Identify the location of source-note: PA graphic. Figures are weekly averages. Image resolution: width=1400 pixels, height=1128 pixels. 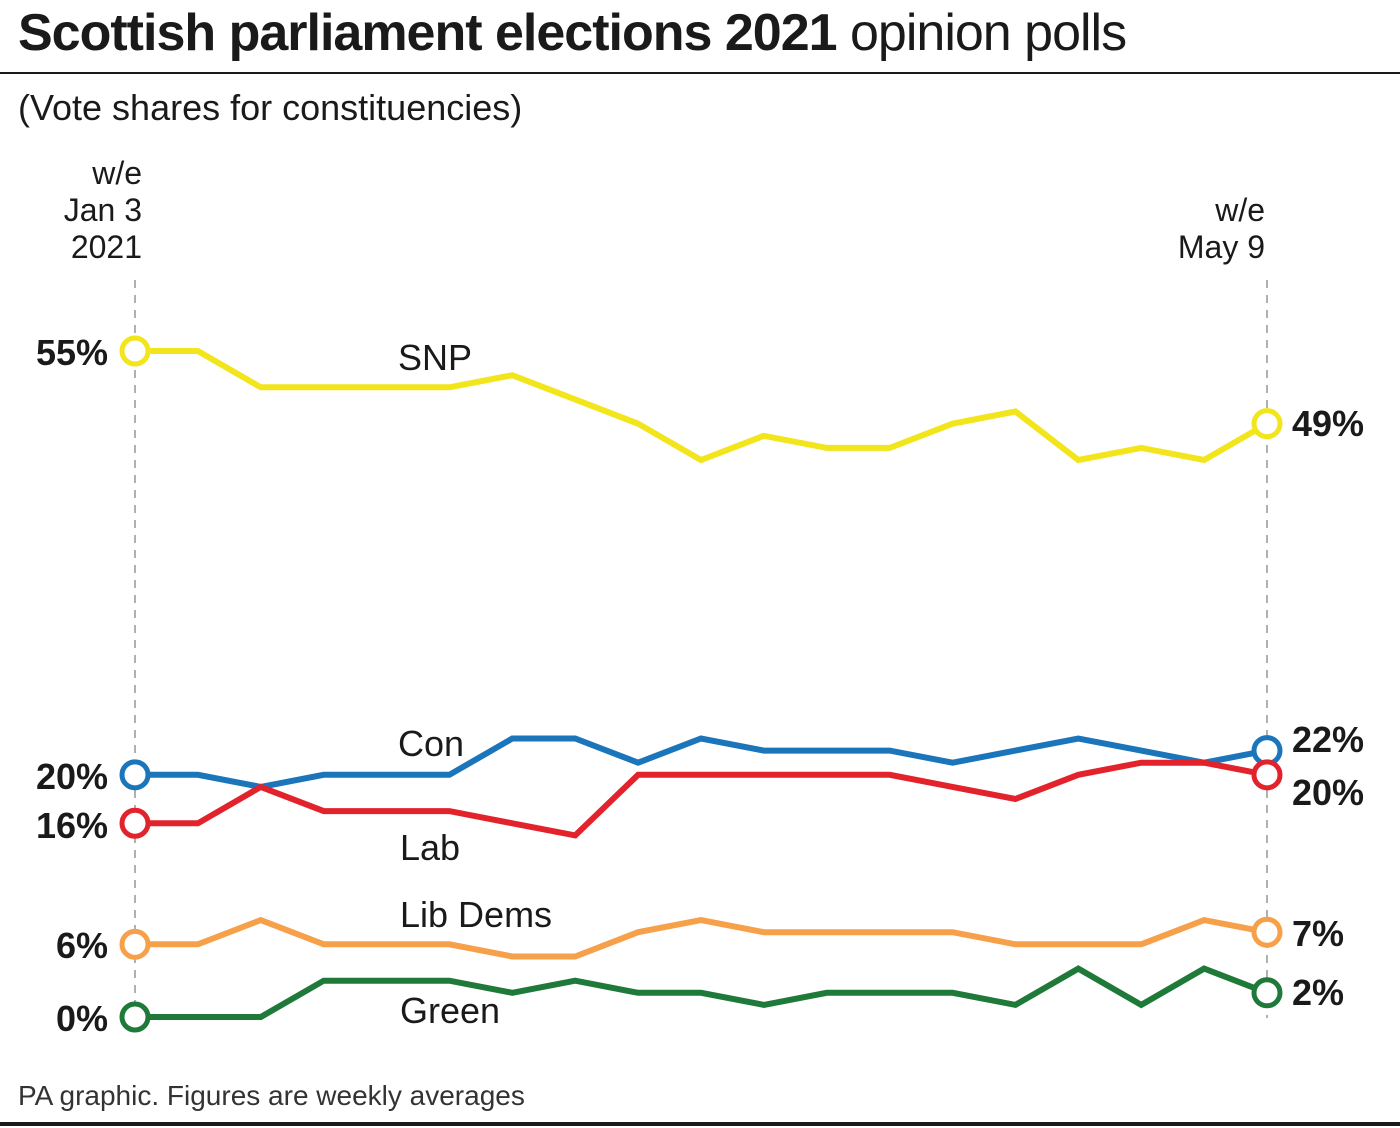
(271, 1095).